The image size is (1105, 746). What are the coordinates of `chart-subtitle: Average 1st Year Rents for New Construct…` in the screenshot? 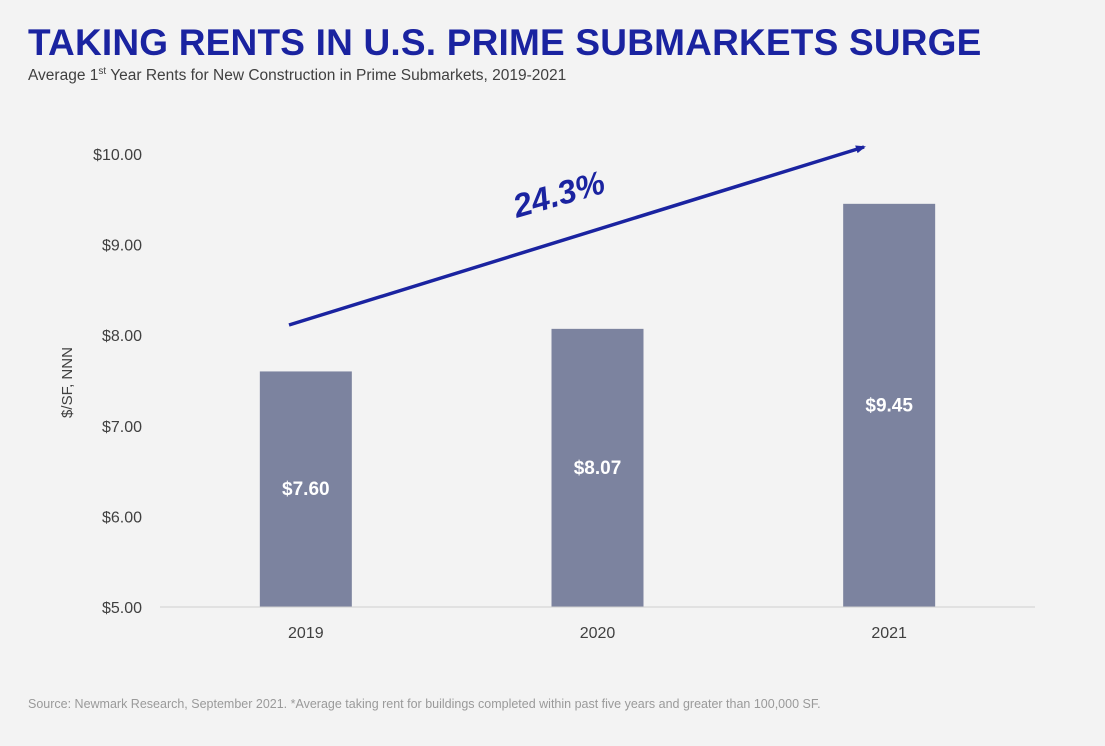 It's located at (297, 75).